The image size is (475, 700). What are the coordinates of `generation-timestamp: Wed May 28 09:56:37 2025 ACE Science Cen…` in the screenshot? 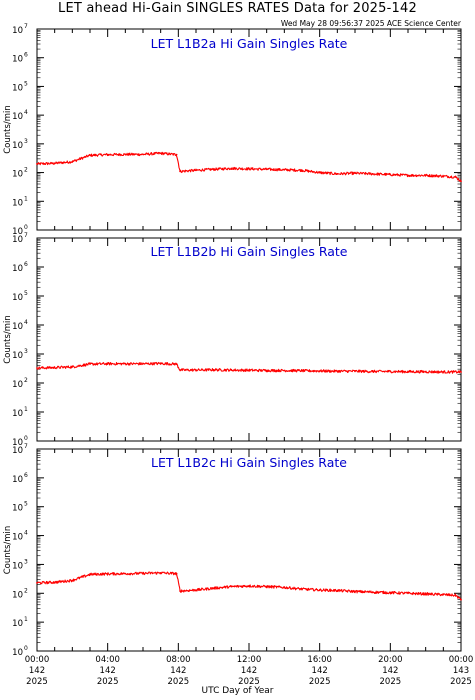 It's located at (370, 23).